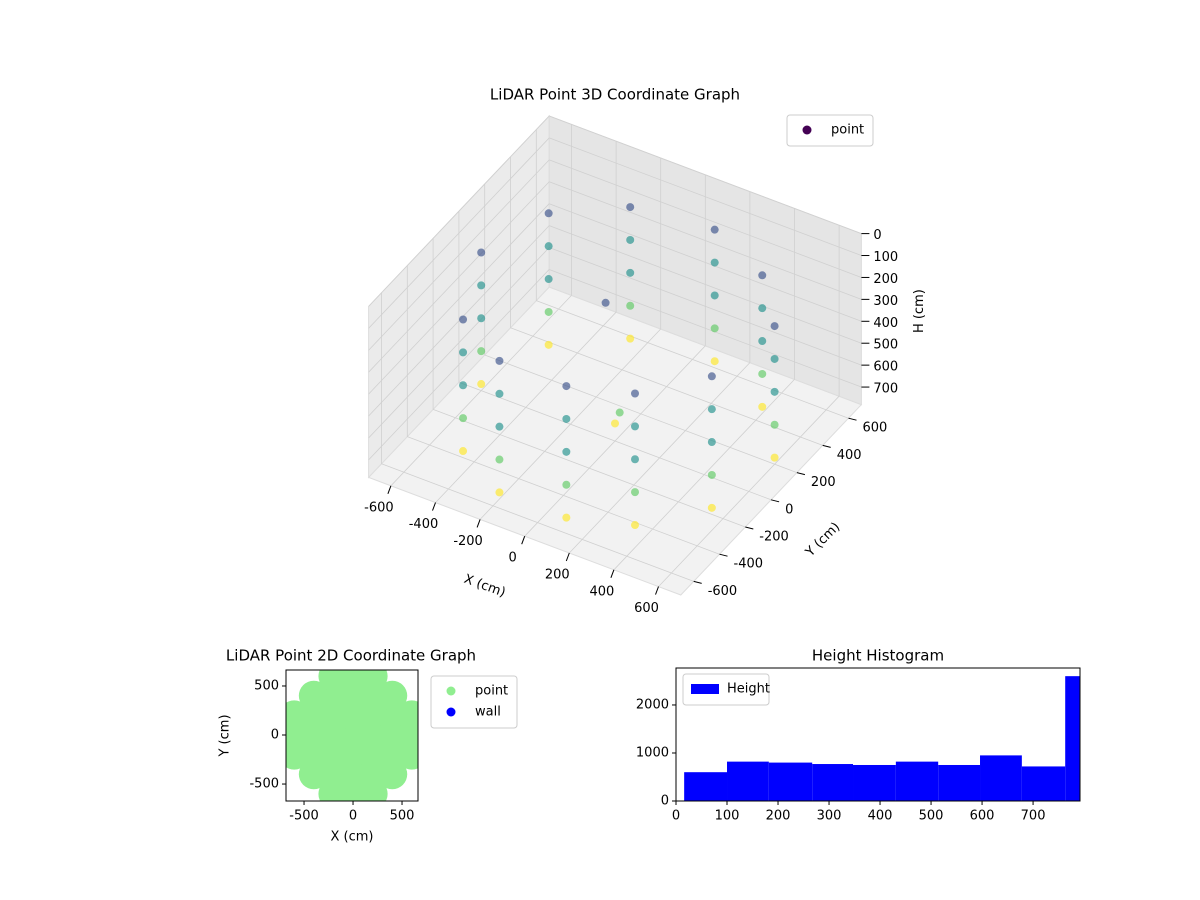 The width and height of the screenshot is (1200, 900). I want to click on legend-label: wall, so click(488, 712).